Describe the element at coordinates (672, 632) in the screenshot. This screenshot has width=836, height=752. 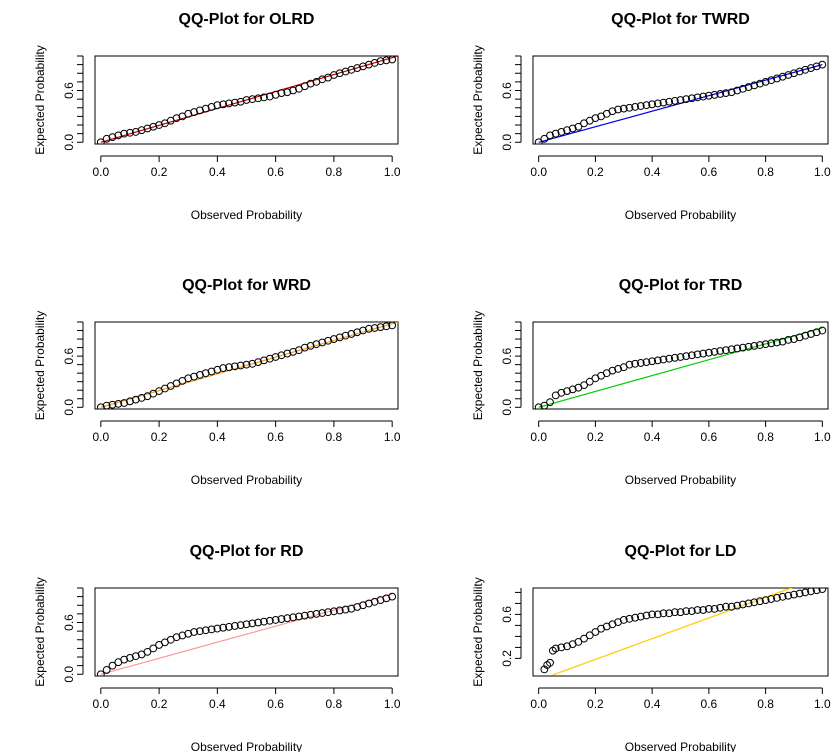
I see `reference-line` at that location.